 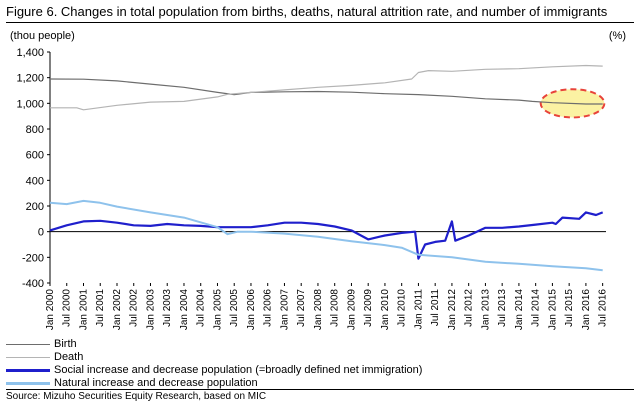 I want to click on x-tick-label-jul-2011: Jul 2011, so click(x=435, y=308).